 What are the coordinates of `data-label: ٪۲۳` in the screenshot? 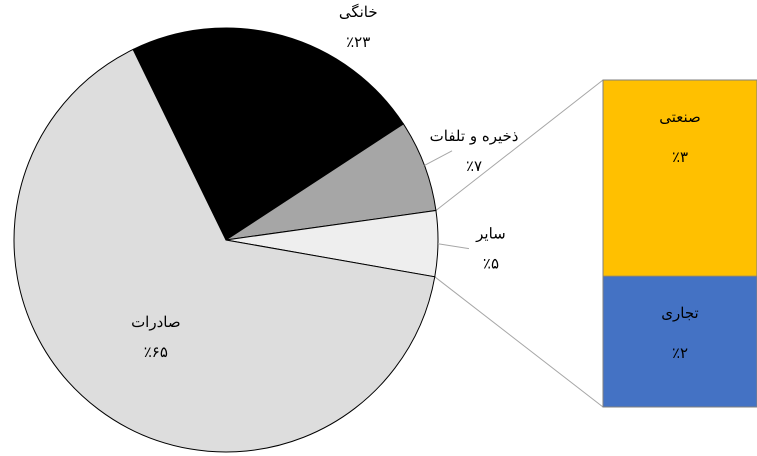 It's located at (358, 42).